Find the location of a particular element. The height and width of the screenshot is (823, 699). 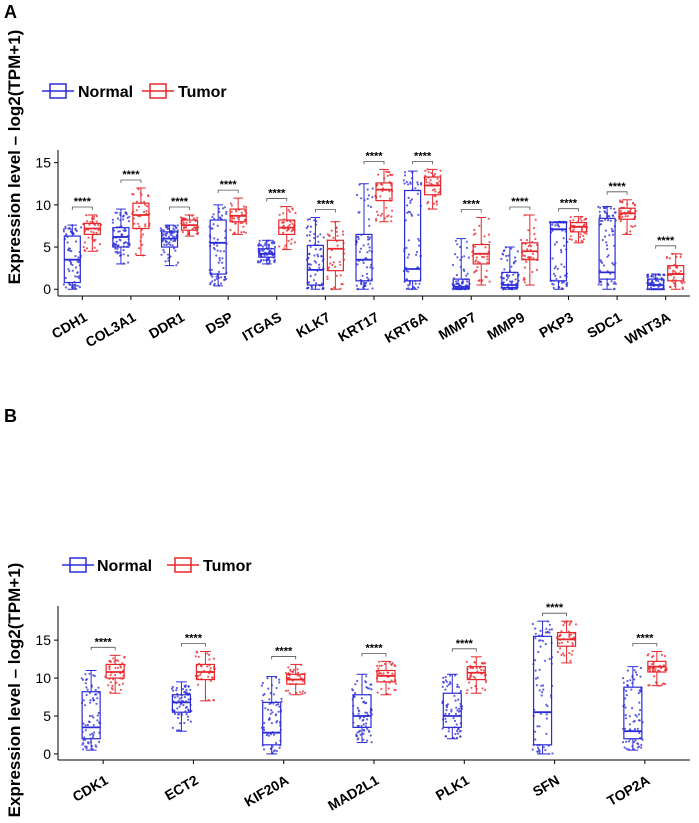

y-tick-label: 15 is located at coordinates (43, 163).